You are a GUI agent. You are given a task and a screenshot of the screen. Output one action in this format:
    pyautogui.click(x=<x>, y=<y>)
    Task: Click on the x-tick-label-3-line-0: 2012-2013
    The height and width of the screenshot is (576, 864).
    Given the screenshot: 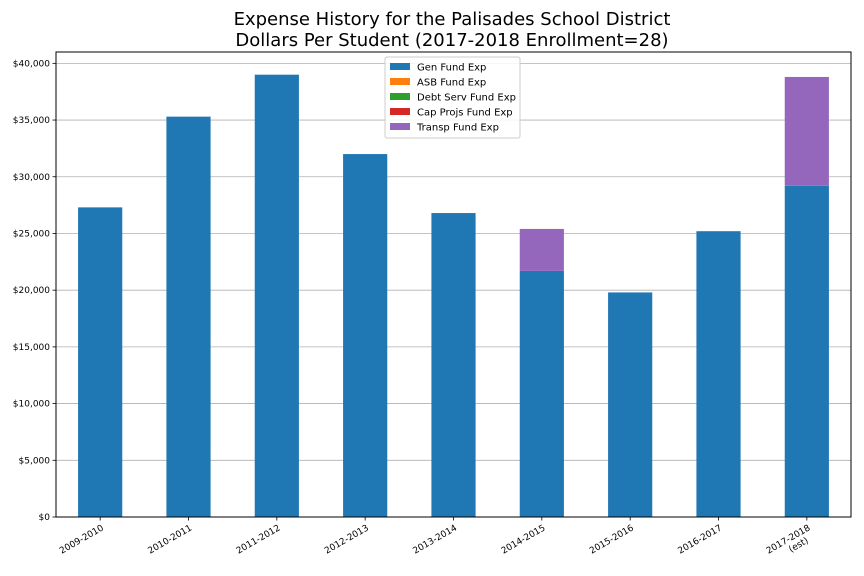 What is the action you would take?
    pyautogui.click(x=346, y=539)
    